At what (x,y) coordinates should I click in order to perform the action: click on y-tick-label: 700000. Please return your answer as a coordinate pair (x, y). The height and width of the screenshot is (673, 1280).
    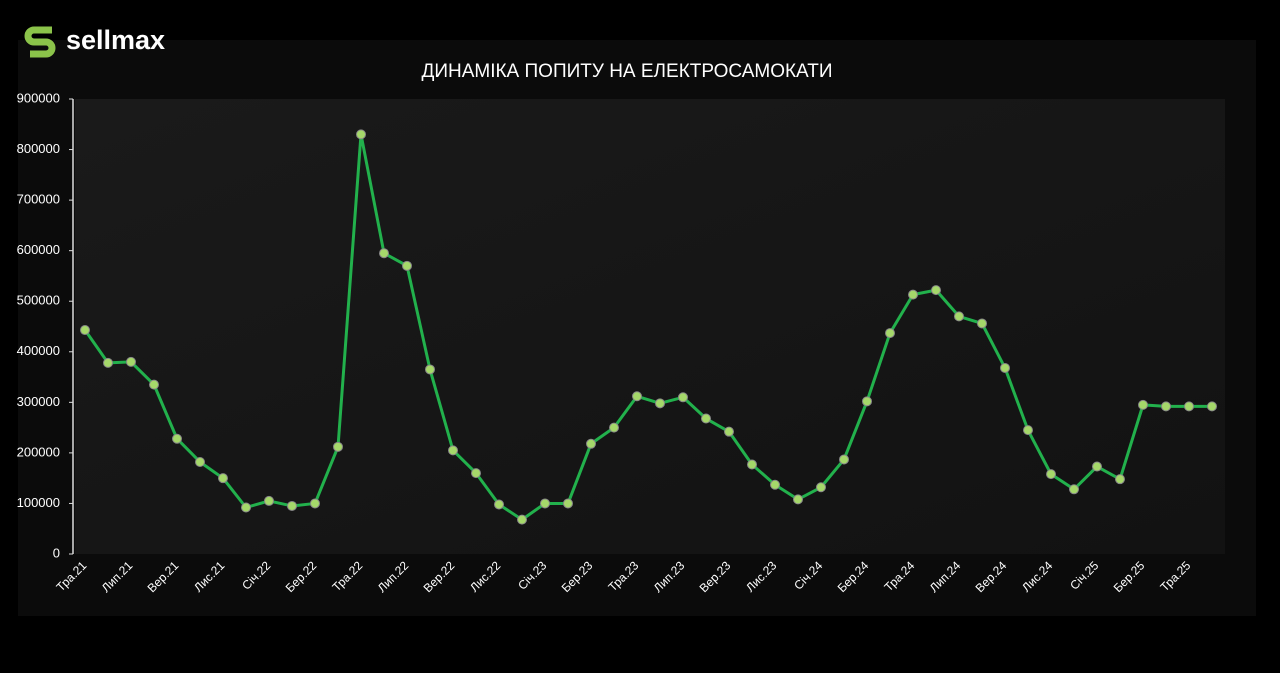
    Looking at the image, I should click on (38, 199).